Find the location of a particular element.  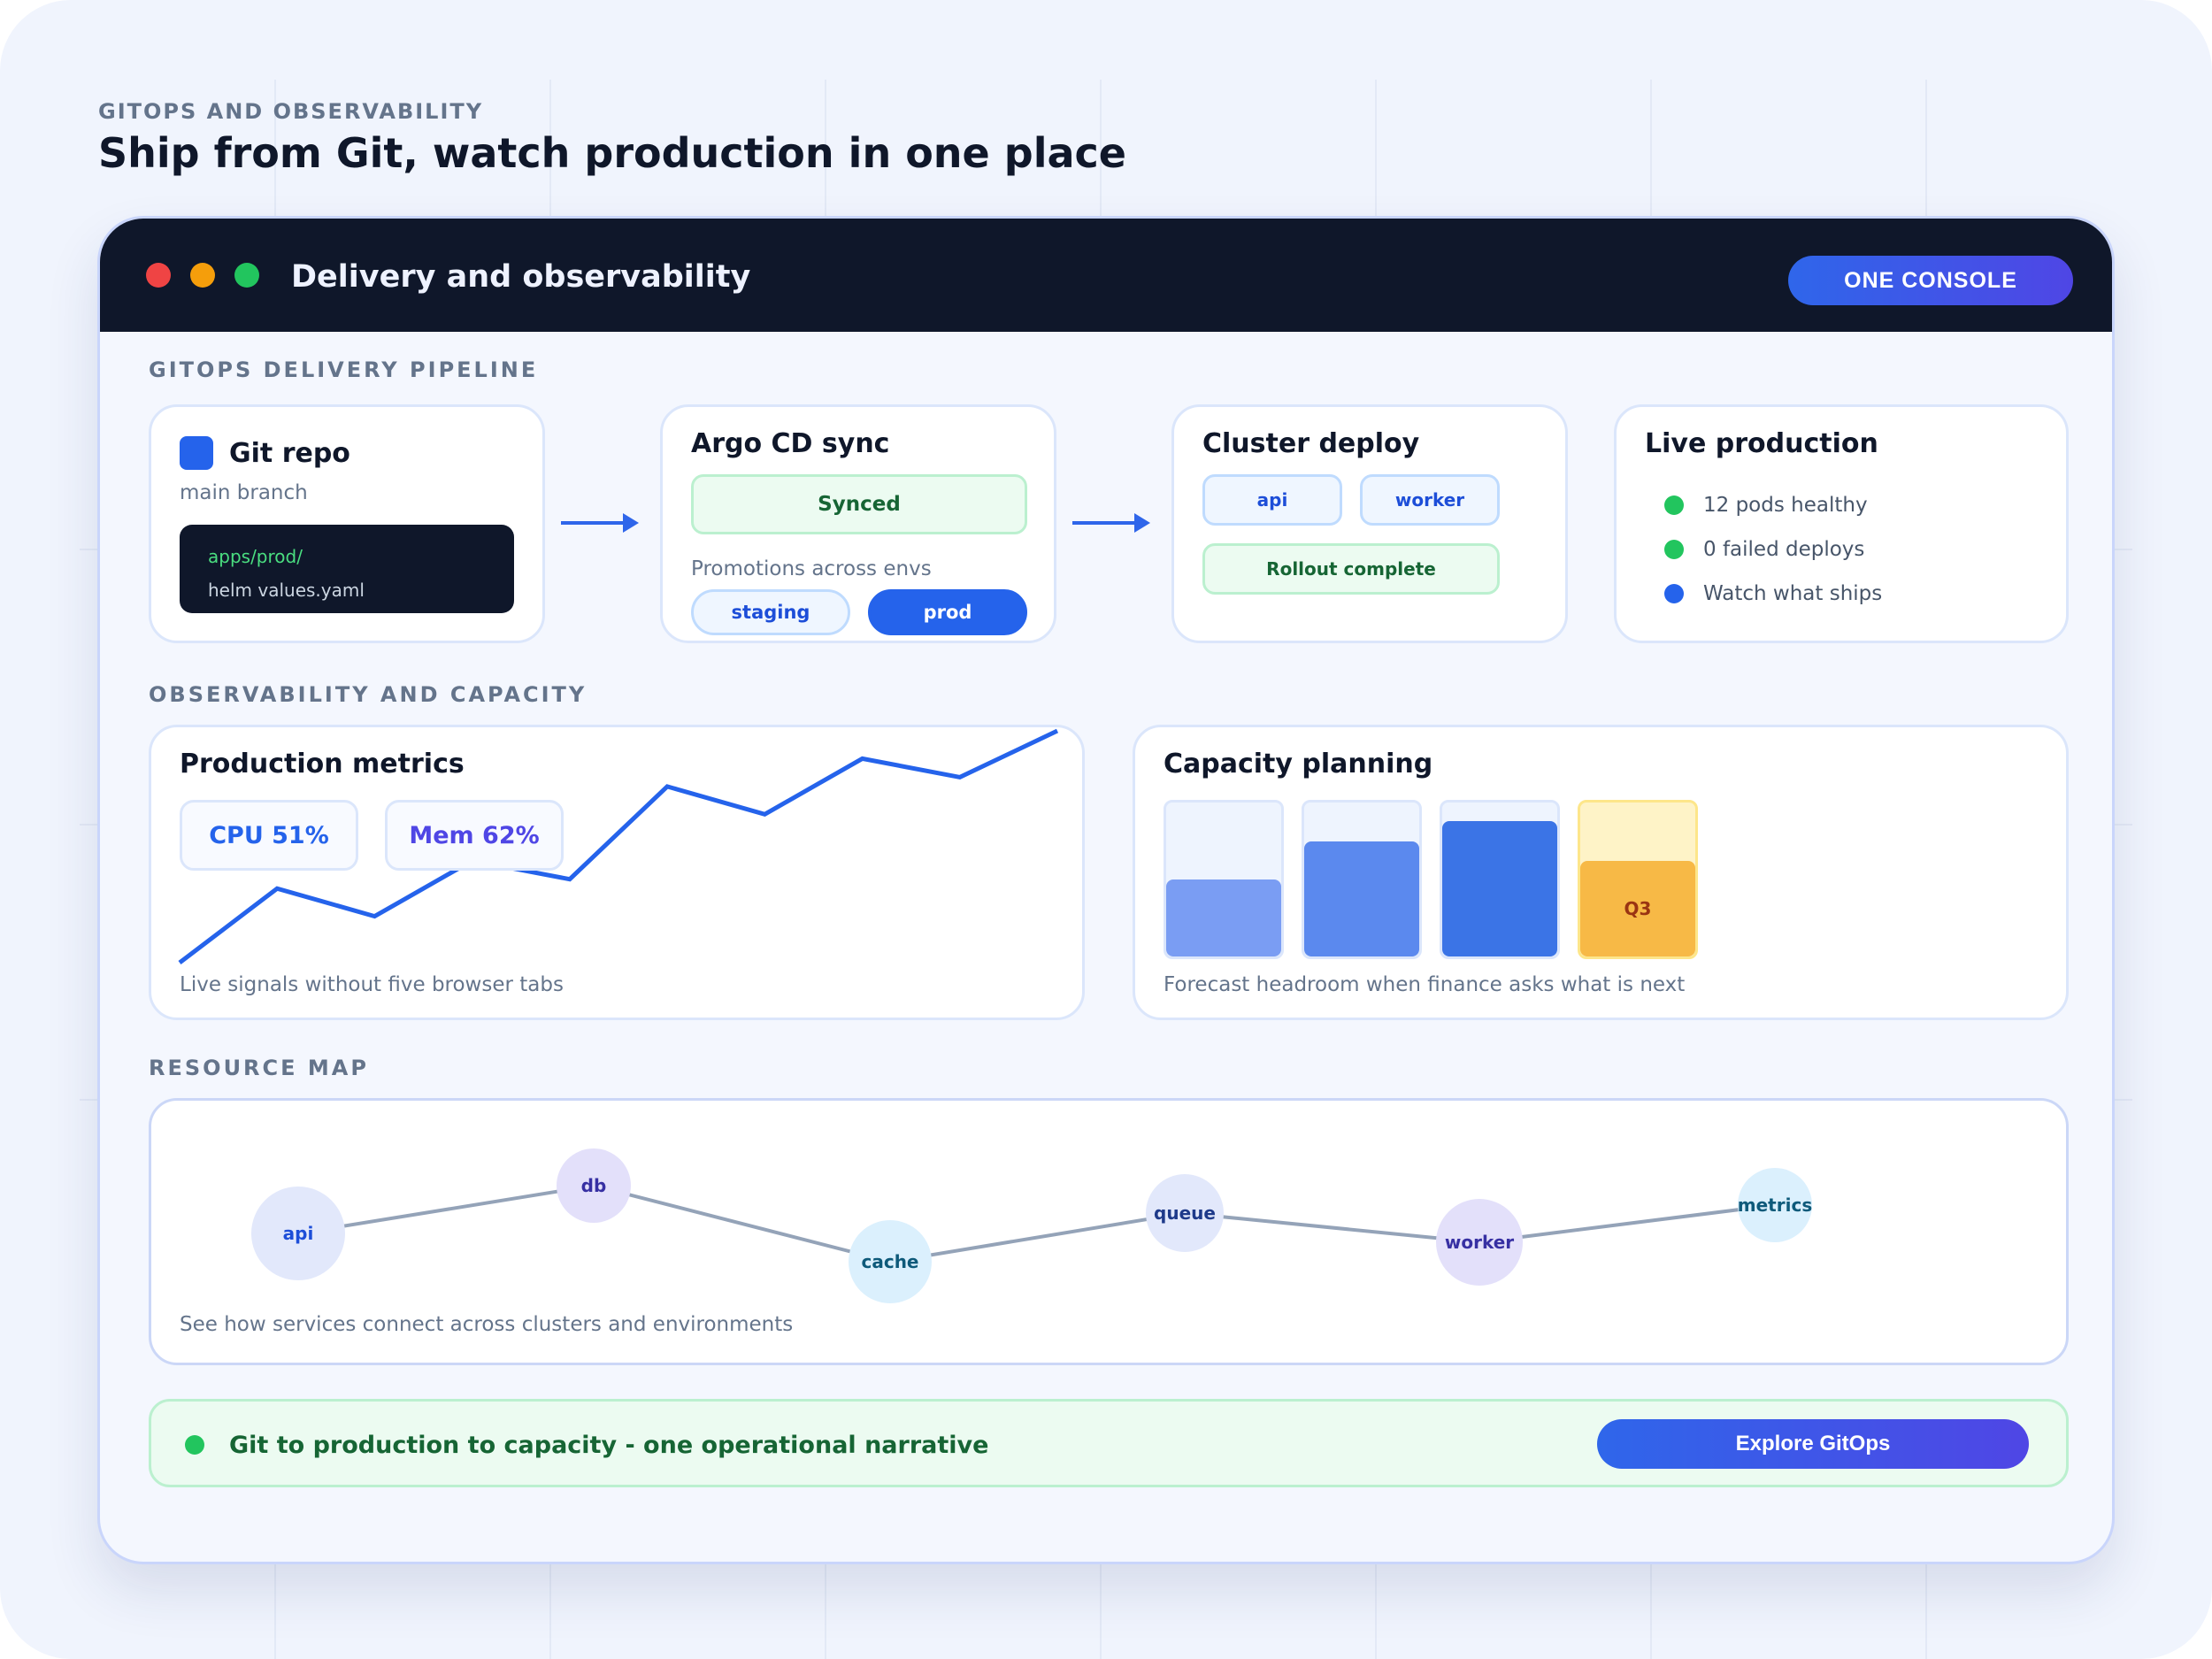

metrics-trend-chart is located at coordinates (619, 846).